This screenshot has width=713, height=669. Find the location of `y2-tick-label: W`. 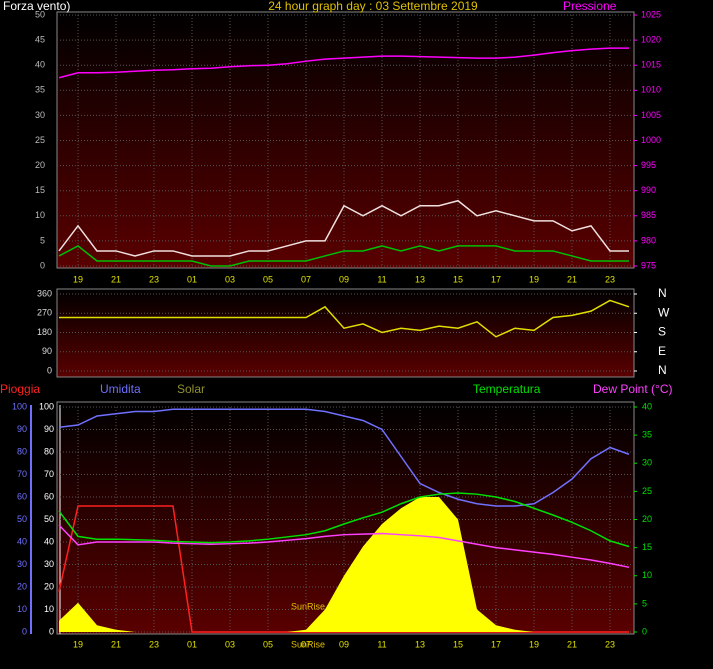

y2-tick-label: W is located at coordinates (664, 312).